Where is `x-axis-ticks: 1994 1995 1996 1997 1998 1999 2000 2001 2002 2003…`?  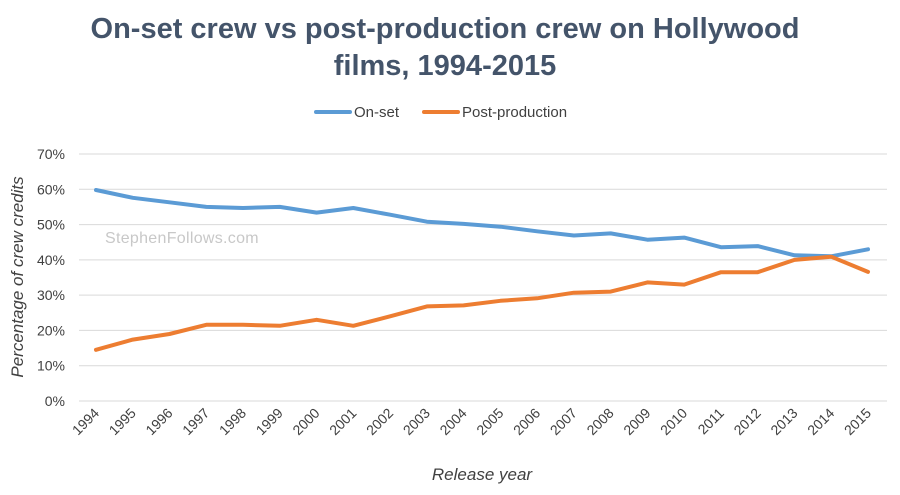 x-axis-ticks: 1994 1995 1996 1997 1998 1999 2000 2001 2002 2003… is located at coordinates (471, 421).